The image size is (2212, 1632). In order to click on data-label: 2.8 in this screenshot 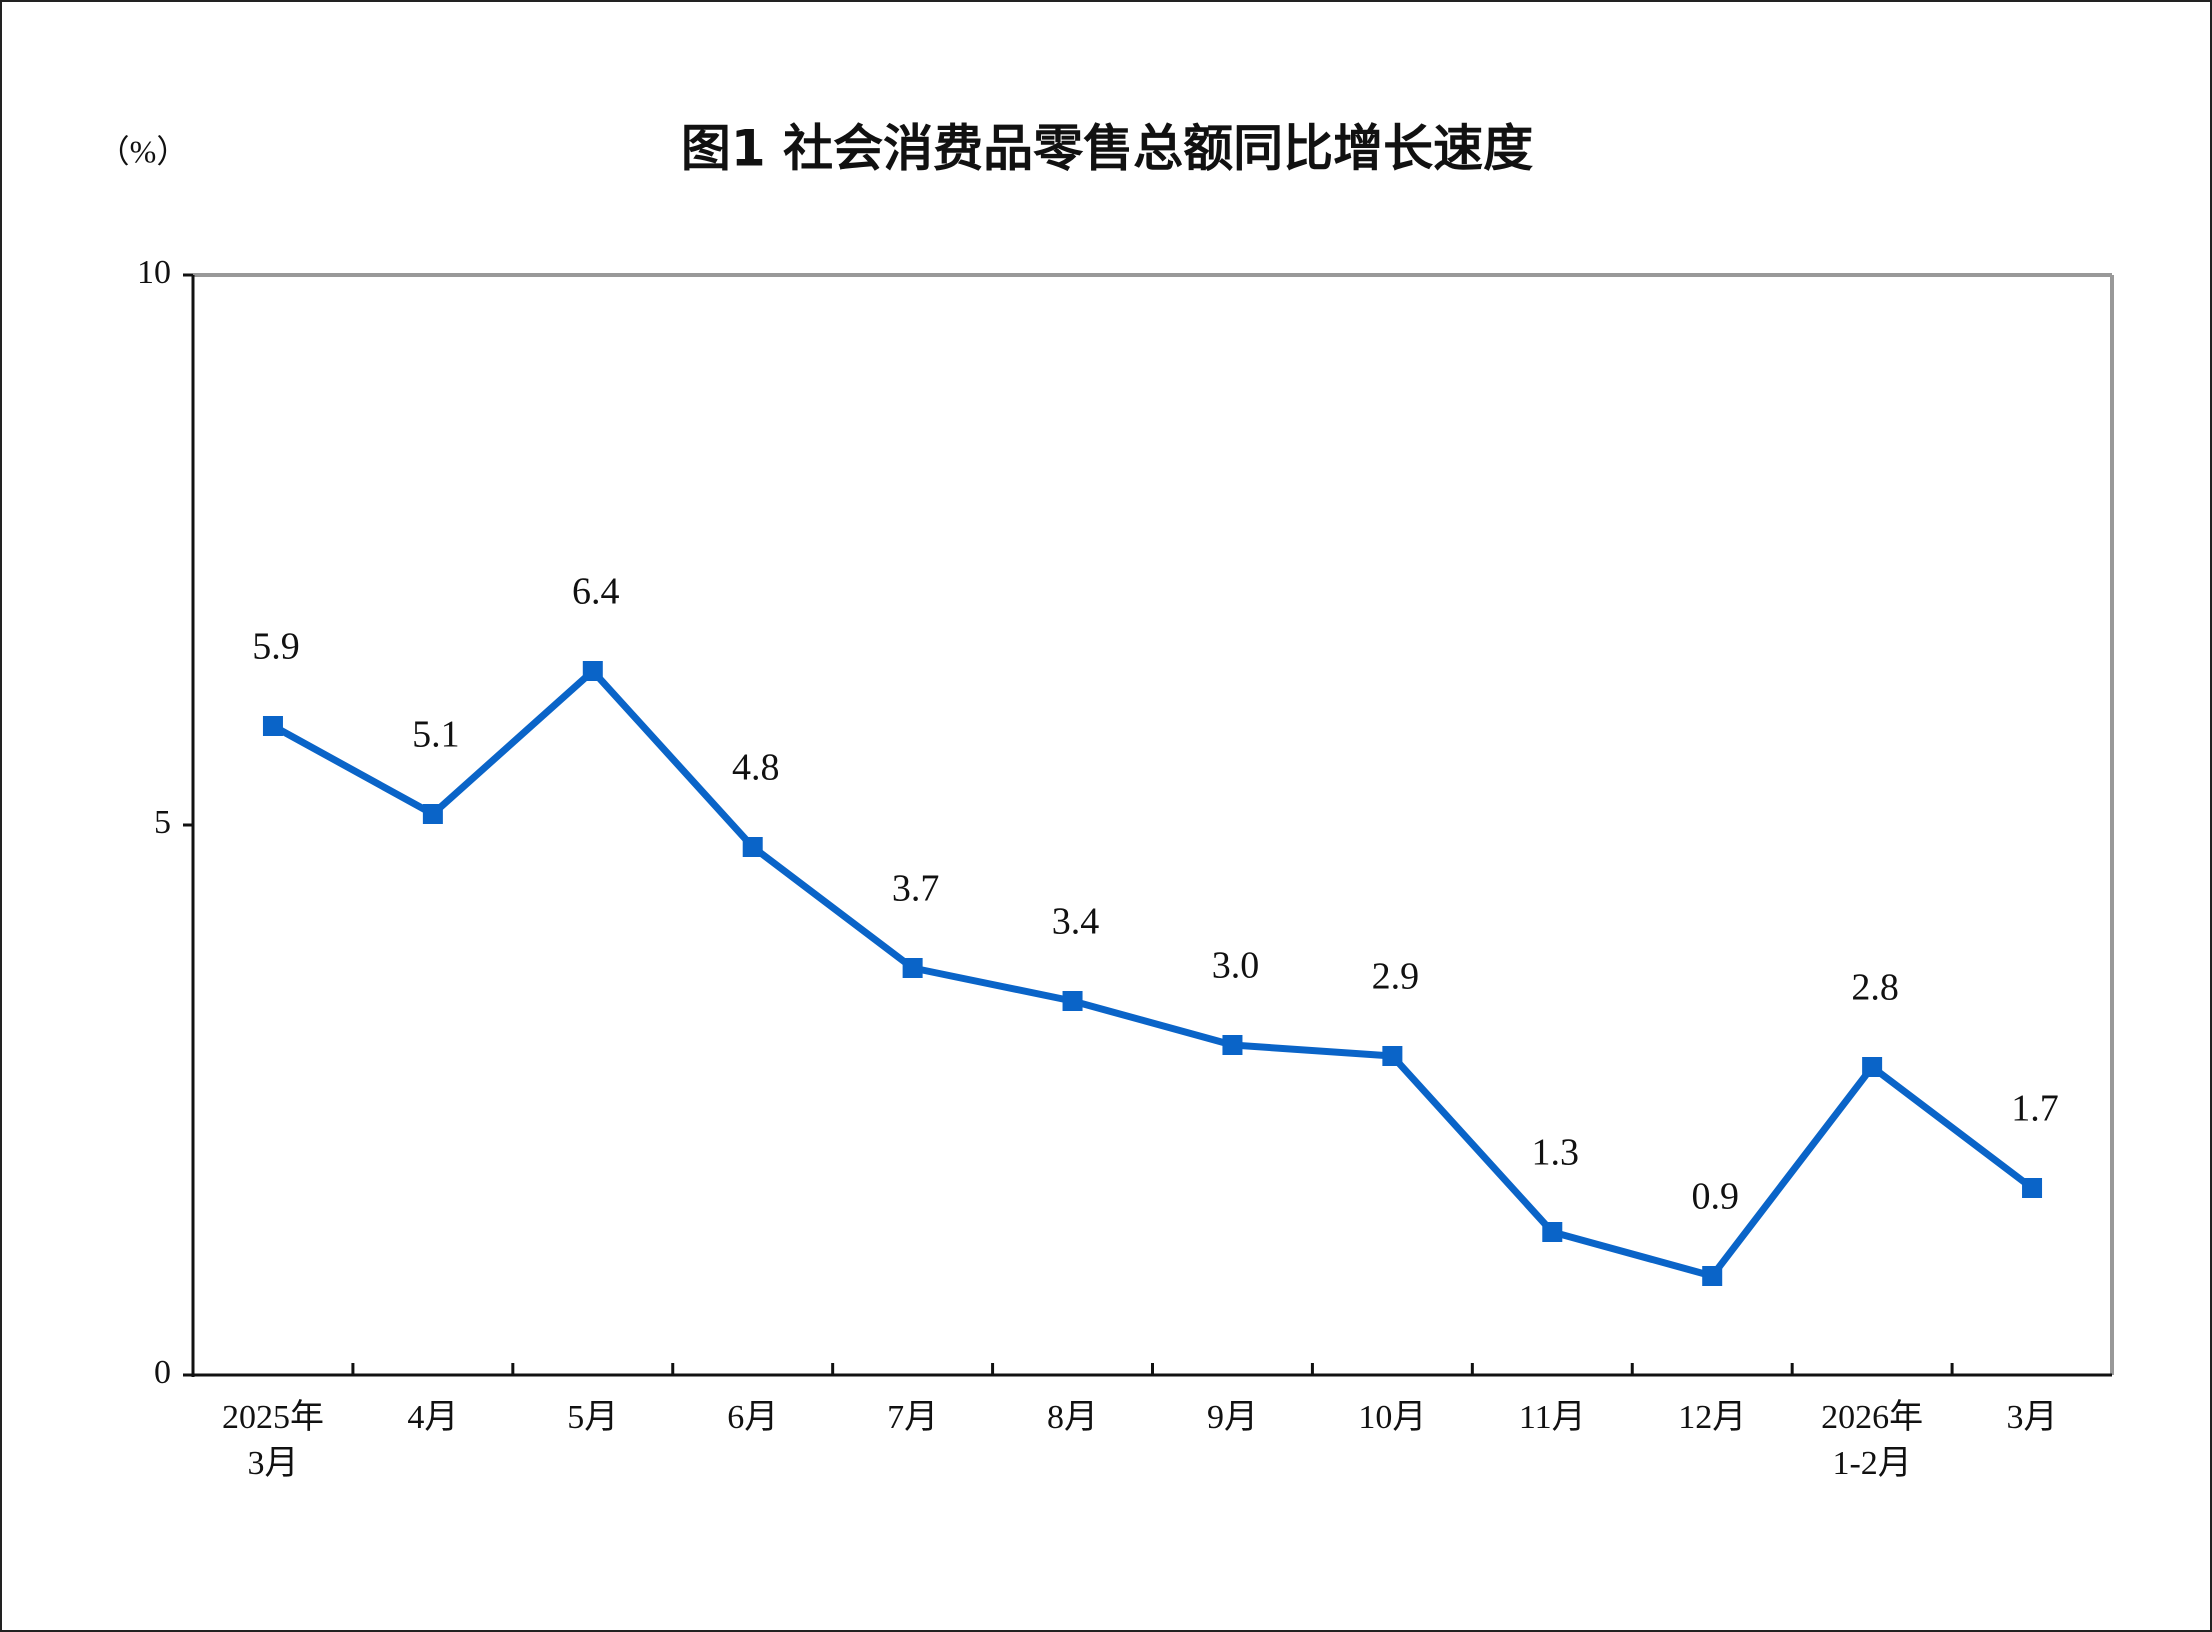, I will do `click(1875, 988)`.